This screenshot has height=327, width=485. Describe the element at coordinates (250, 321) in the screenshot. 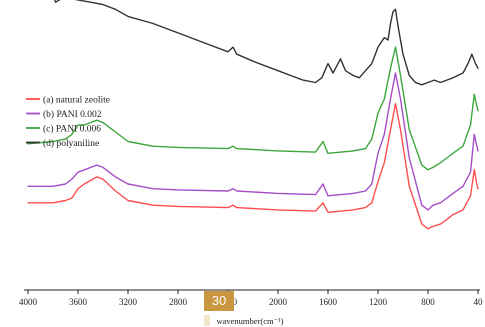

I see `x-axis-title: wavenumber(cm⁻¹)` at that location.